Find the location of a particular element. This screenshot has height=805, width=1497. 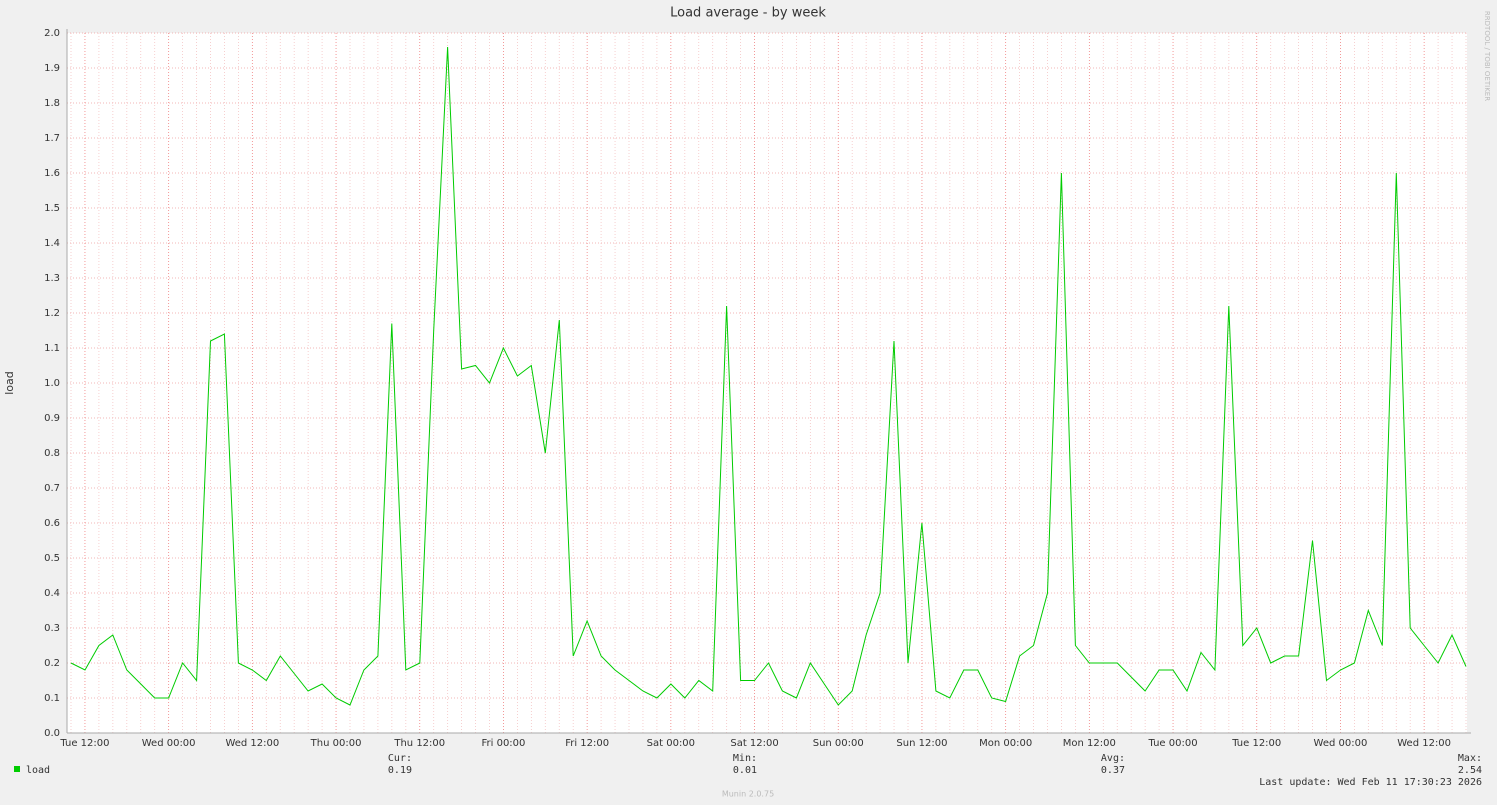

y-tick-label: 1.0 is located at coordinates (52, 383).